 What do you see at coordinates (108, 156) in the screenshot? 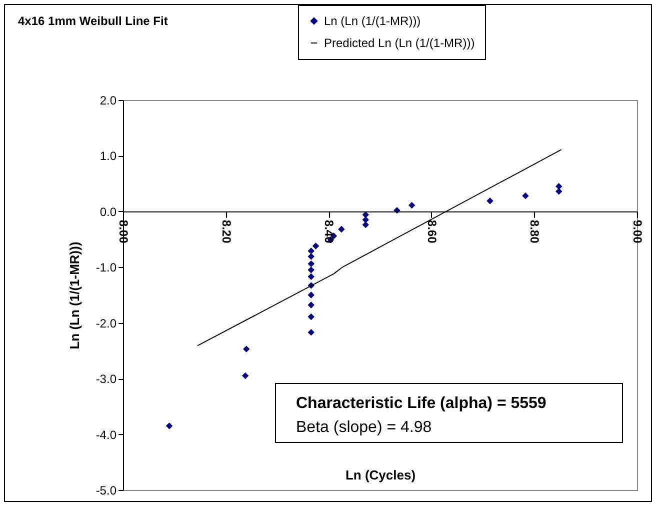
I see `y-tick-label: 1.0` at bounding box center [108, 156].